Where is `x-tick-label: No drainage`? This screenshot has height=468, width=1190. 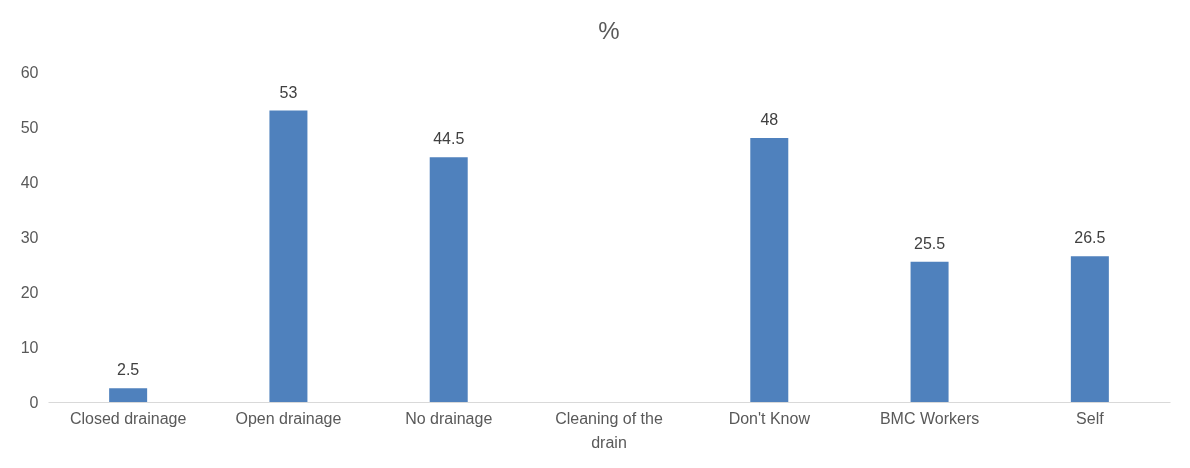 x-tick-label: No drainage is located at coordinates (449, 418).